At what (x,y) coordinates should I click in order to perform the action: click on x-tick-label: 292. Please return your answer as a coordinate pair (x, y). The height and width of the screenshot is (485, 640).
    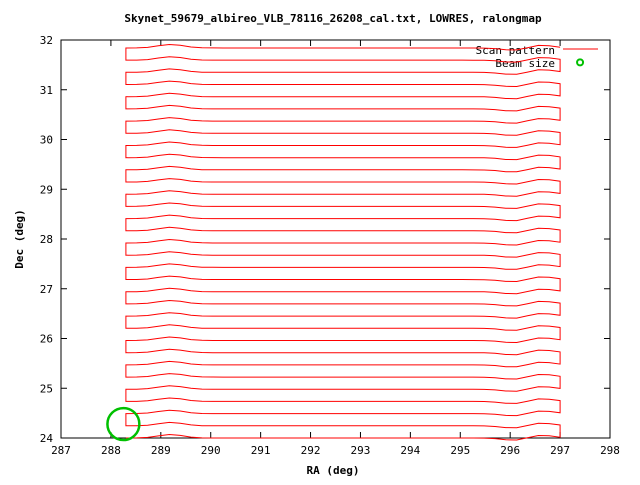
    Looking at the image, I should click on (311, 450).